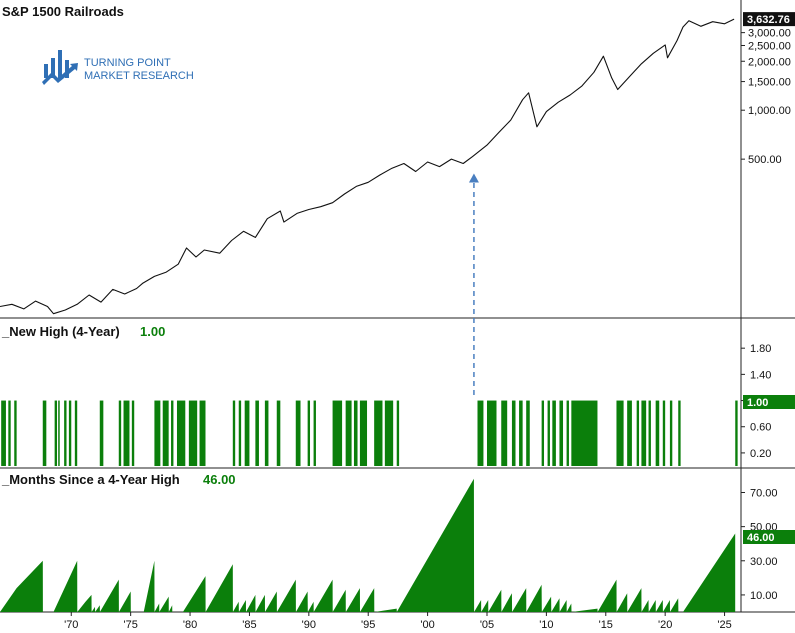 Image resolution: width=795 pixels, height=633 pixels. Describe the element at coordinates (760, 428) in the screenshot. I see `new-high-y-tick-label-1: 0.60` at that location.